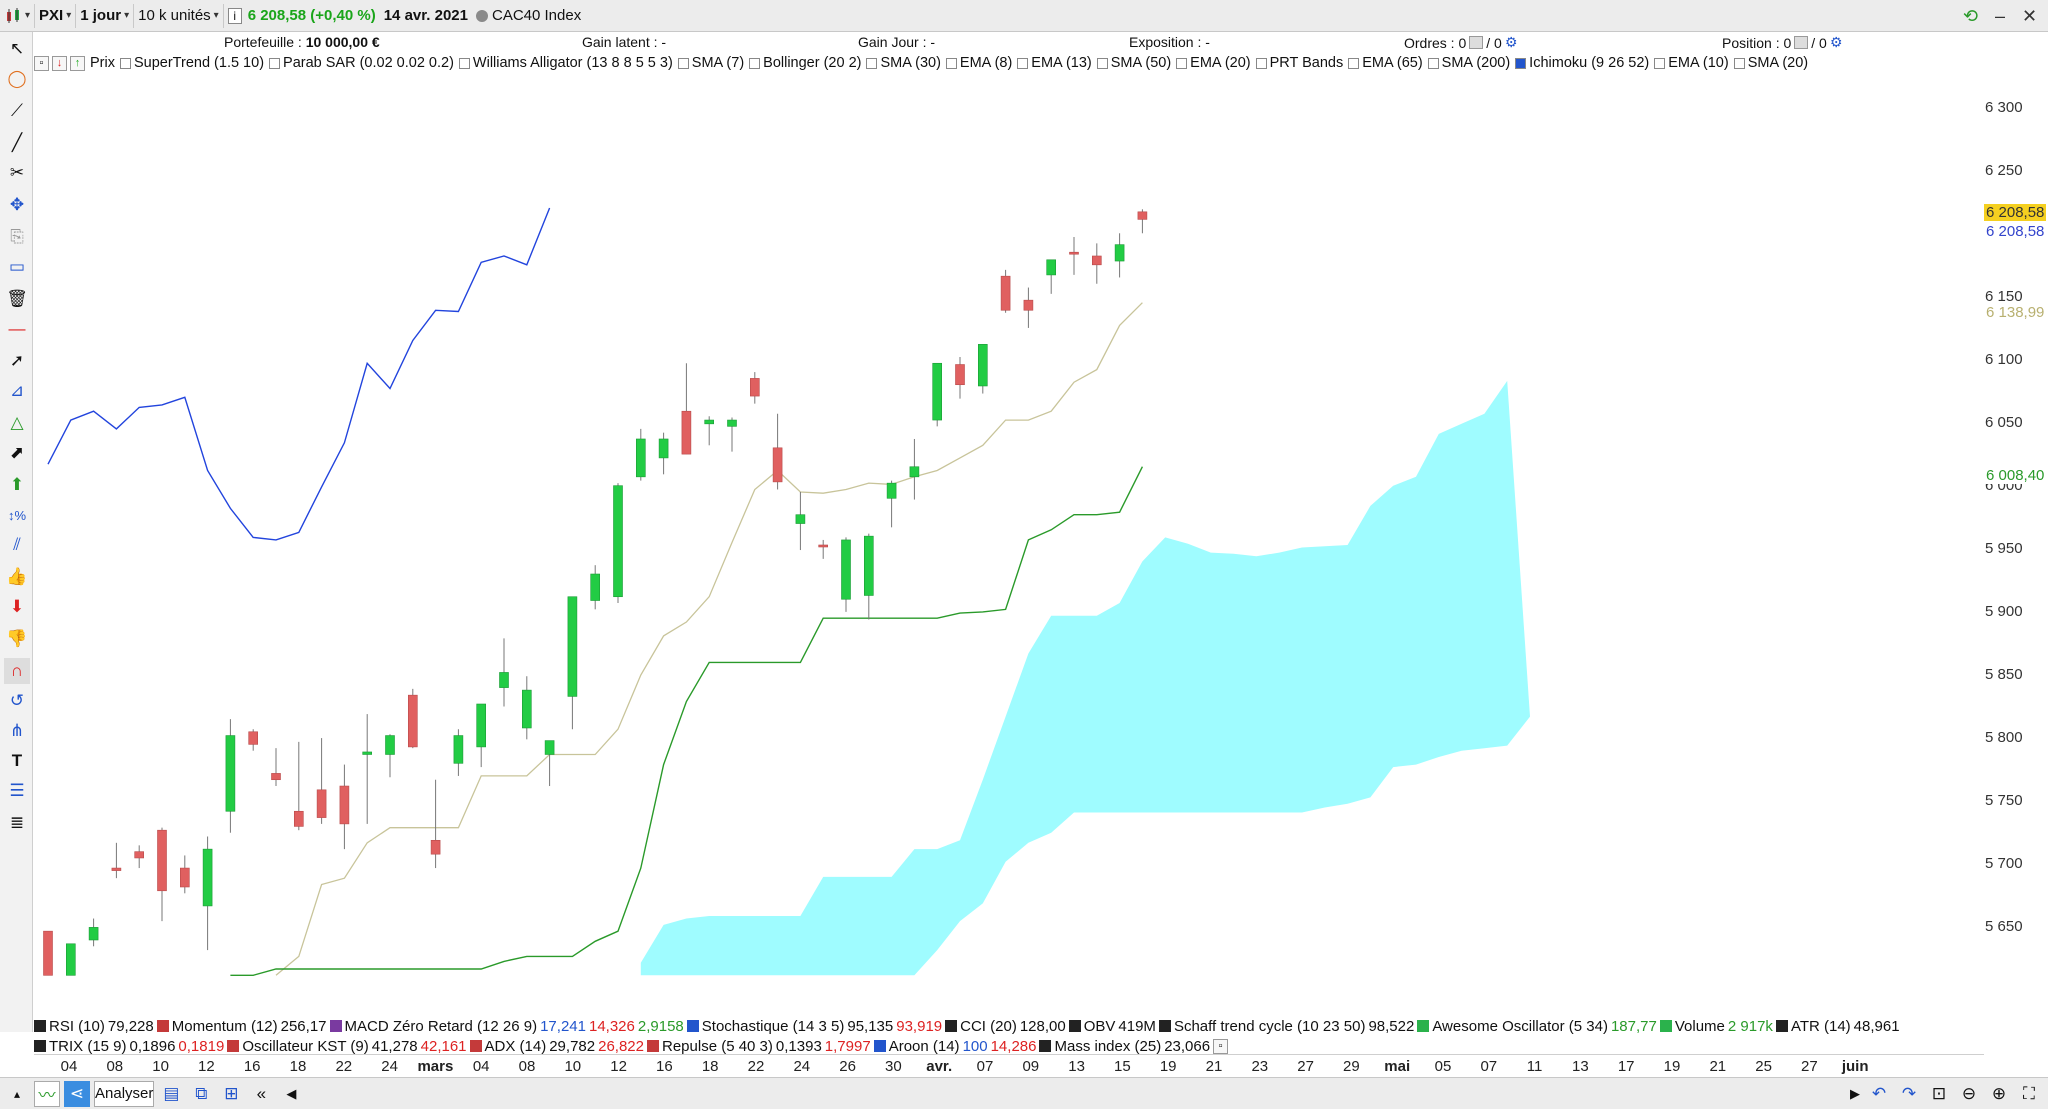 This screenshot has height=1109, width=2048. I want to click on legend-item: SMA (30), so click(903, 63).